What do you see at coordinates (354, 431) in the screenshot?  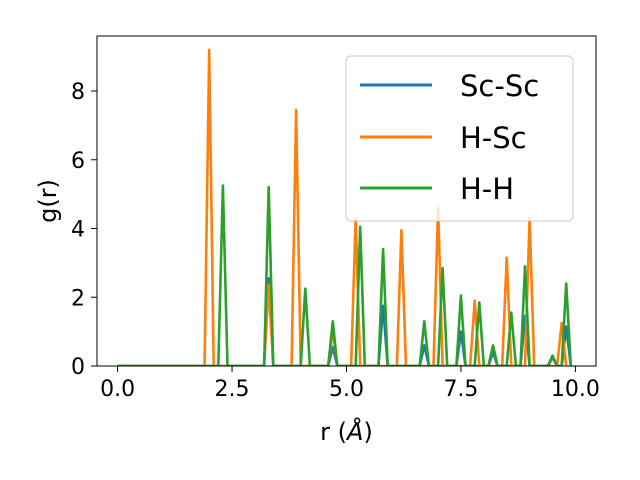 I see `x-axis-label-unit: Å` at bounding box center [354, 431].